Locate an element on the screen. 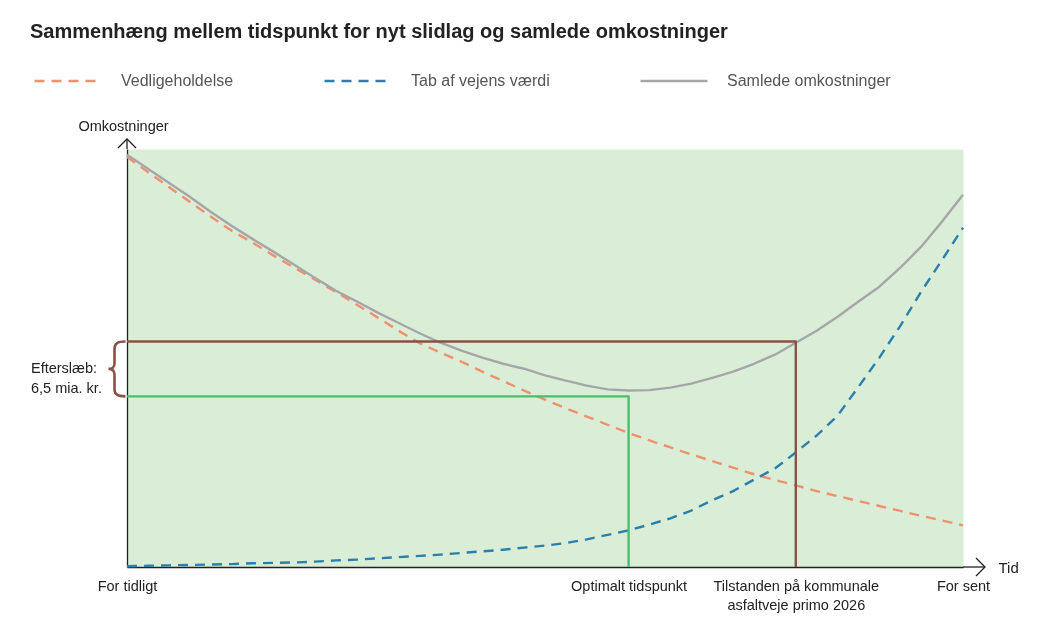  y-axis-title: Omkostninger is located at coordinates (123, 125).